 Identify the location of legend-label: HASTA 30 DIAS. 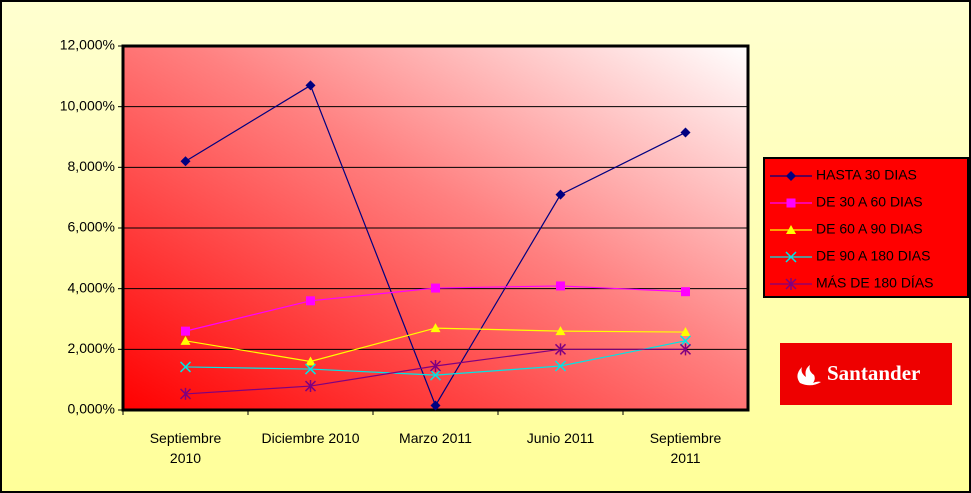
(866, 175).